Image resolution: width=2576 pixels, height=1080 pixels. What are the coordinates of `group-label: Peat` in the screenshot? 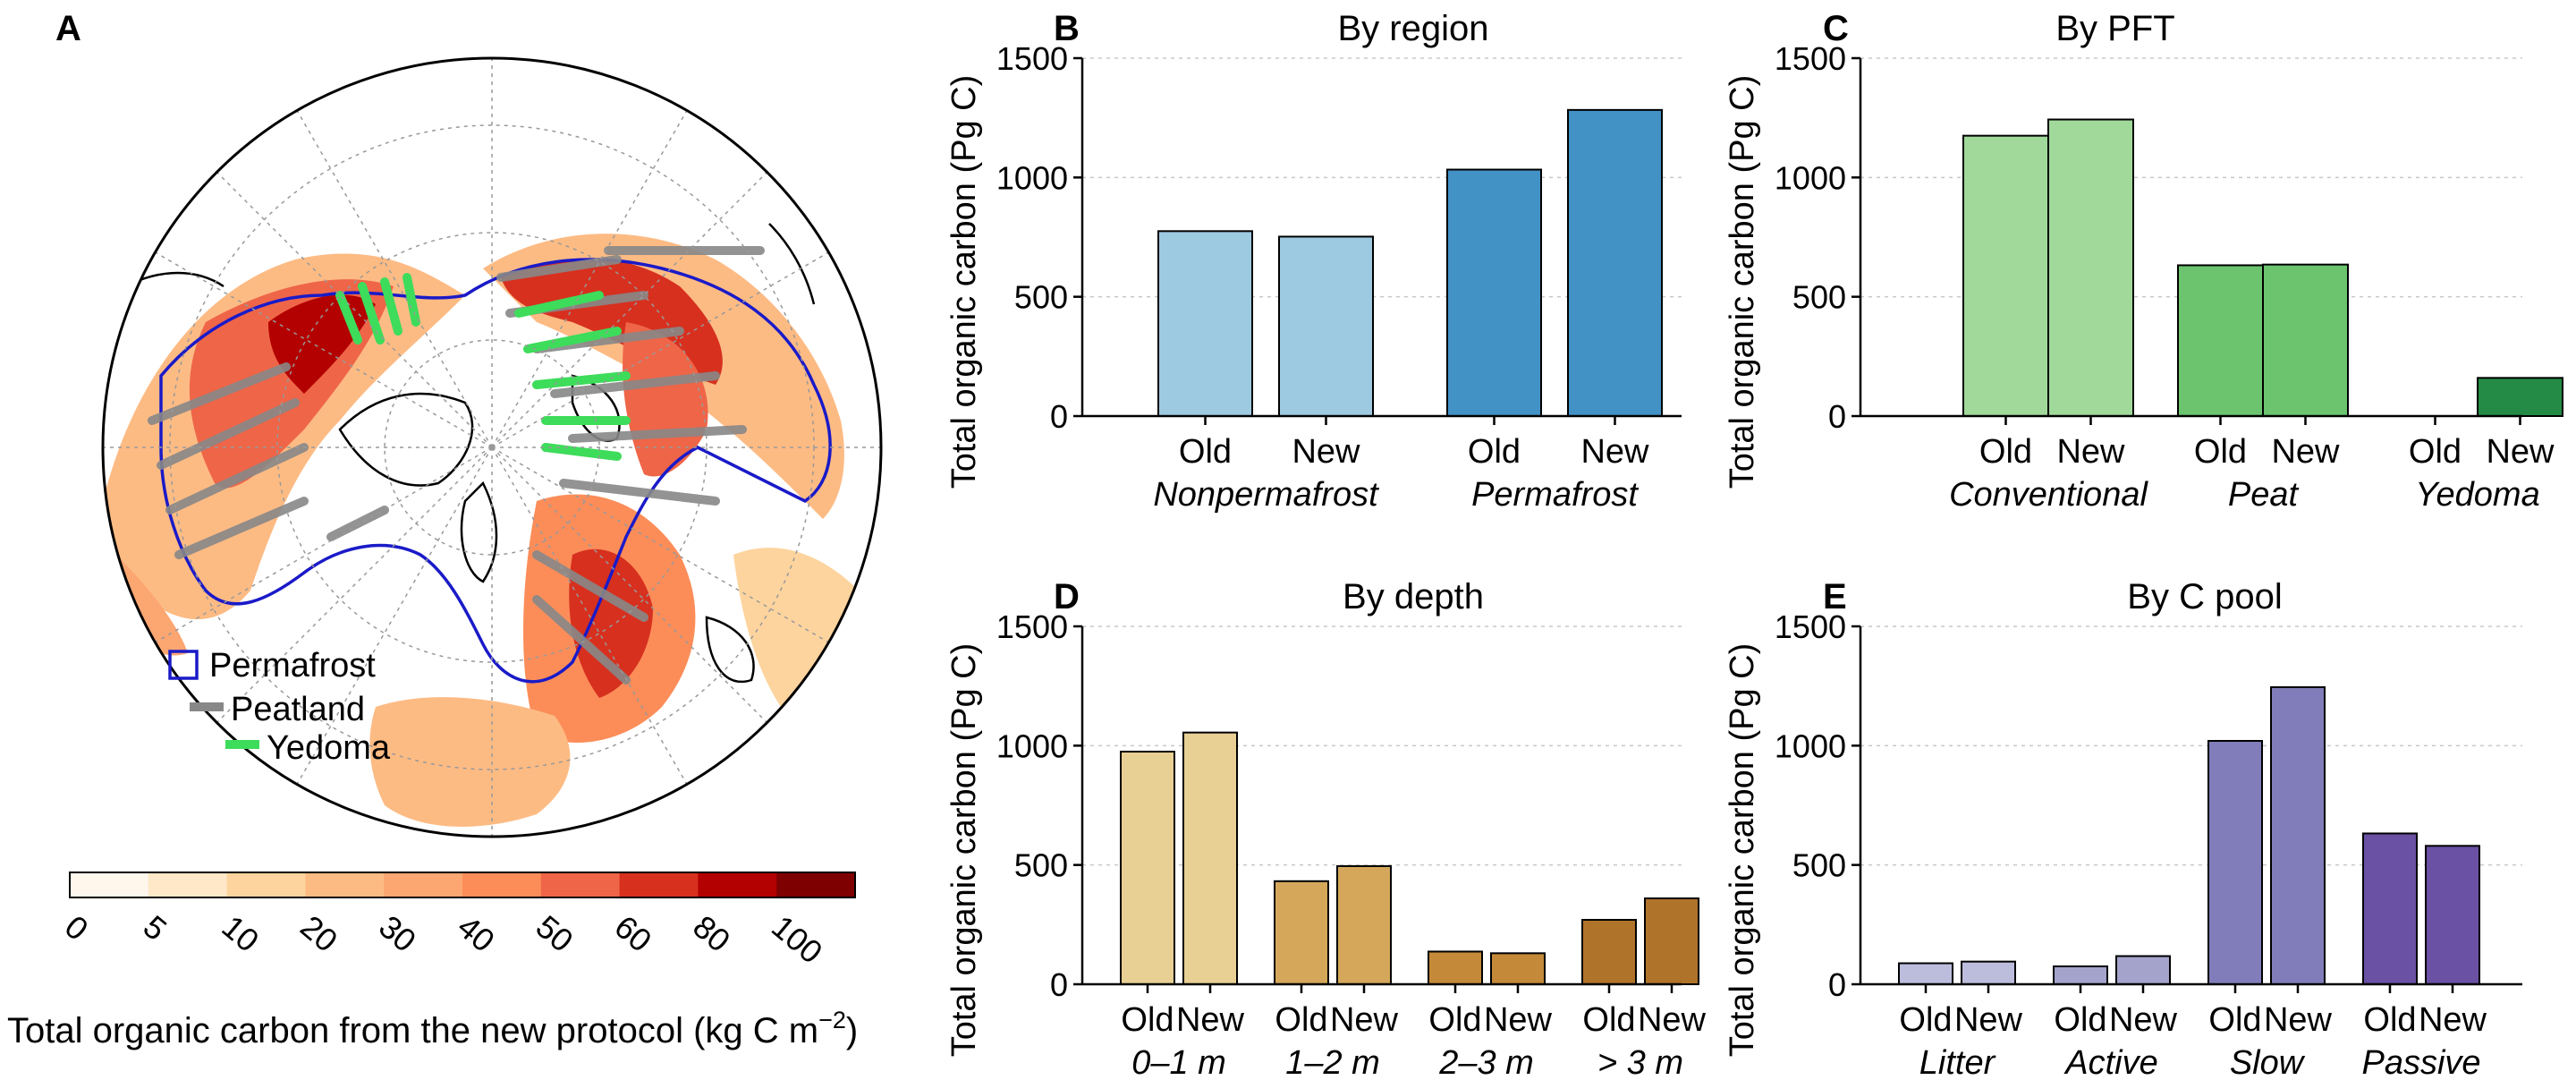 It's located at (2264, 495).